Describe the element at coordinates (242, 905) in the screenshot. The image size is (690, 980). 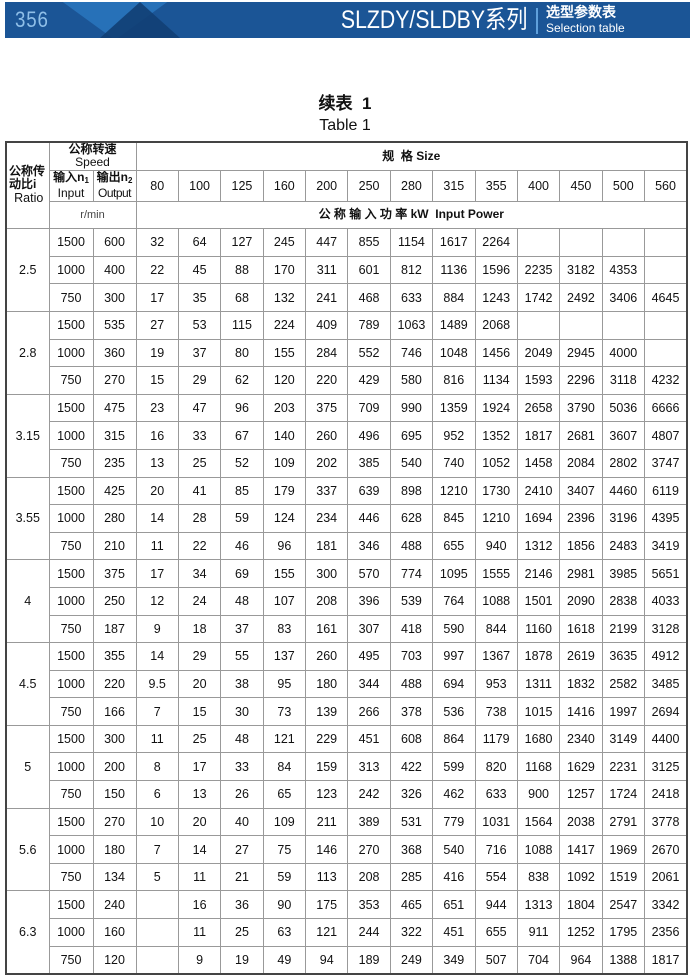
I see `power-cell: 36` at that location.